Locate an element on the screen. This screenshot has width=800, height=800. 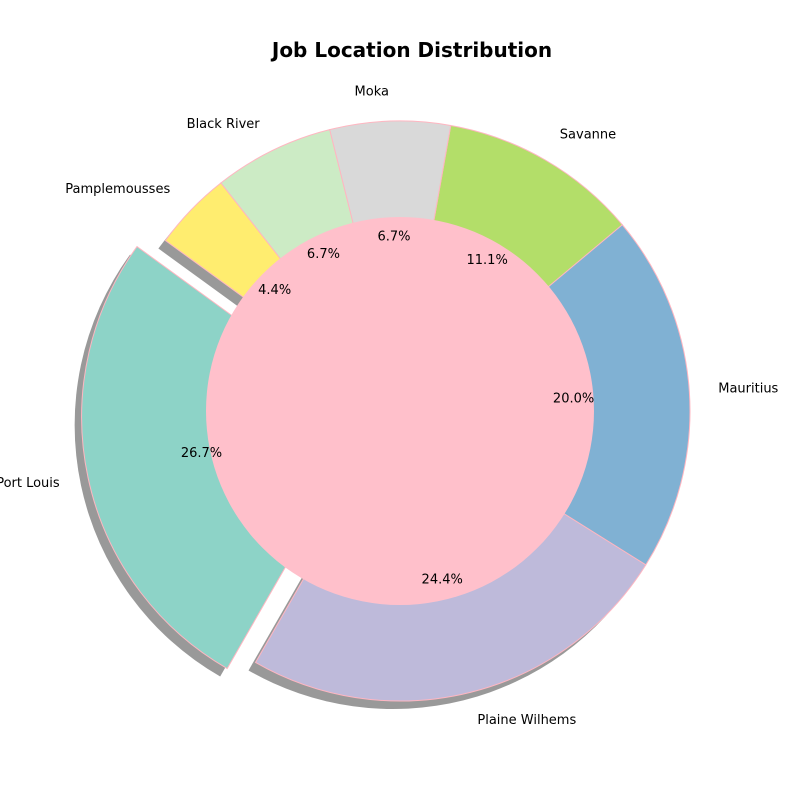
chart-title: Job Location Distribution is located at coordinates (411, 50).